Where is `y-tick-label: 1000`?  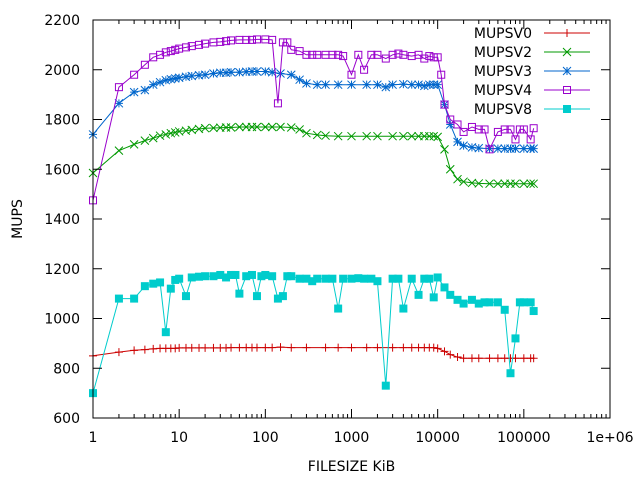
y-tick-label: 1000 is located at coordinates (62, 320).